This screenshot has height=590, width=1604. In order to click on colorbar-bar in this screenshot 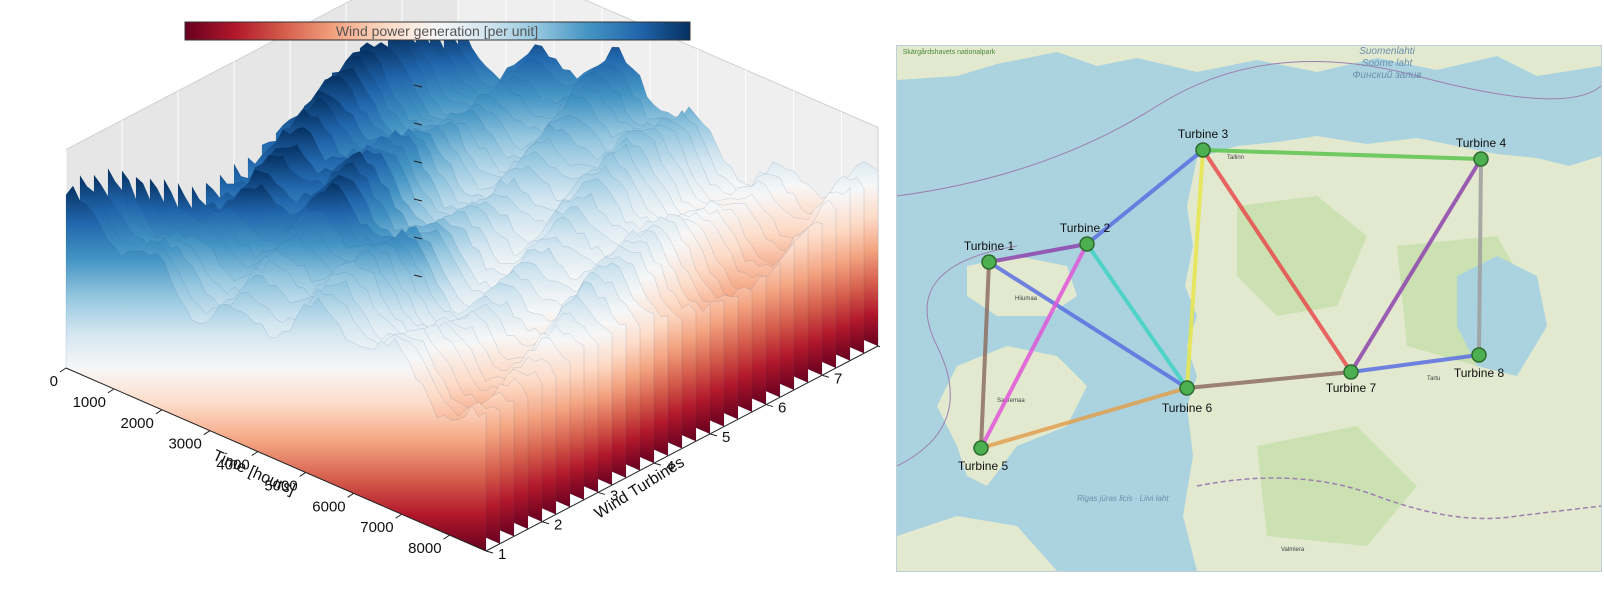, I will do `click(437, 31)`.